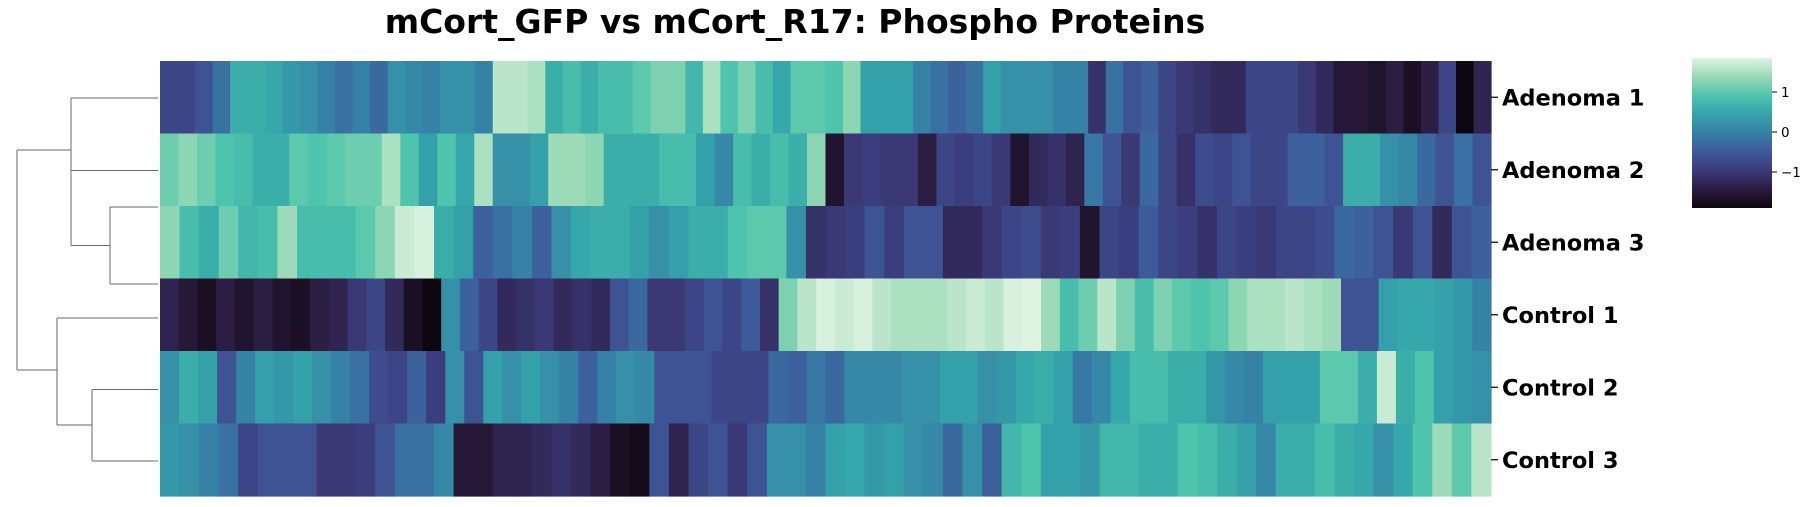 Image resolution: width=1811 pixels, height=507 pixels. Describe the element at coordinates (1746, 133) in the screenshot. I see `colorbar: 1 0 −1` at that location.